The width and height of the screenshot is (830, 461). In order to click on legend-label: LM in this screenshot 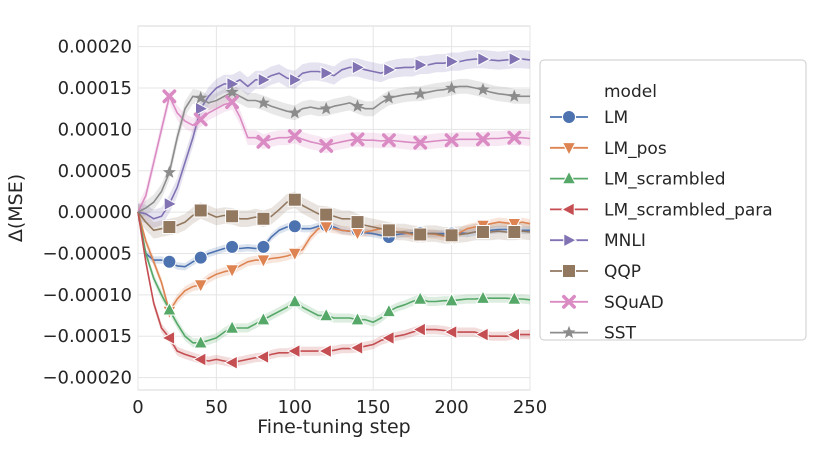, I will do `click(616, 118)`.